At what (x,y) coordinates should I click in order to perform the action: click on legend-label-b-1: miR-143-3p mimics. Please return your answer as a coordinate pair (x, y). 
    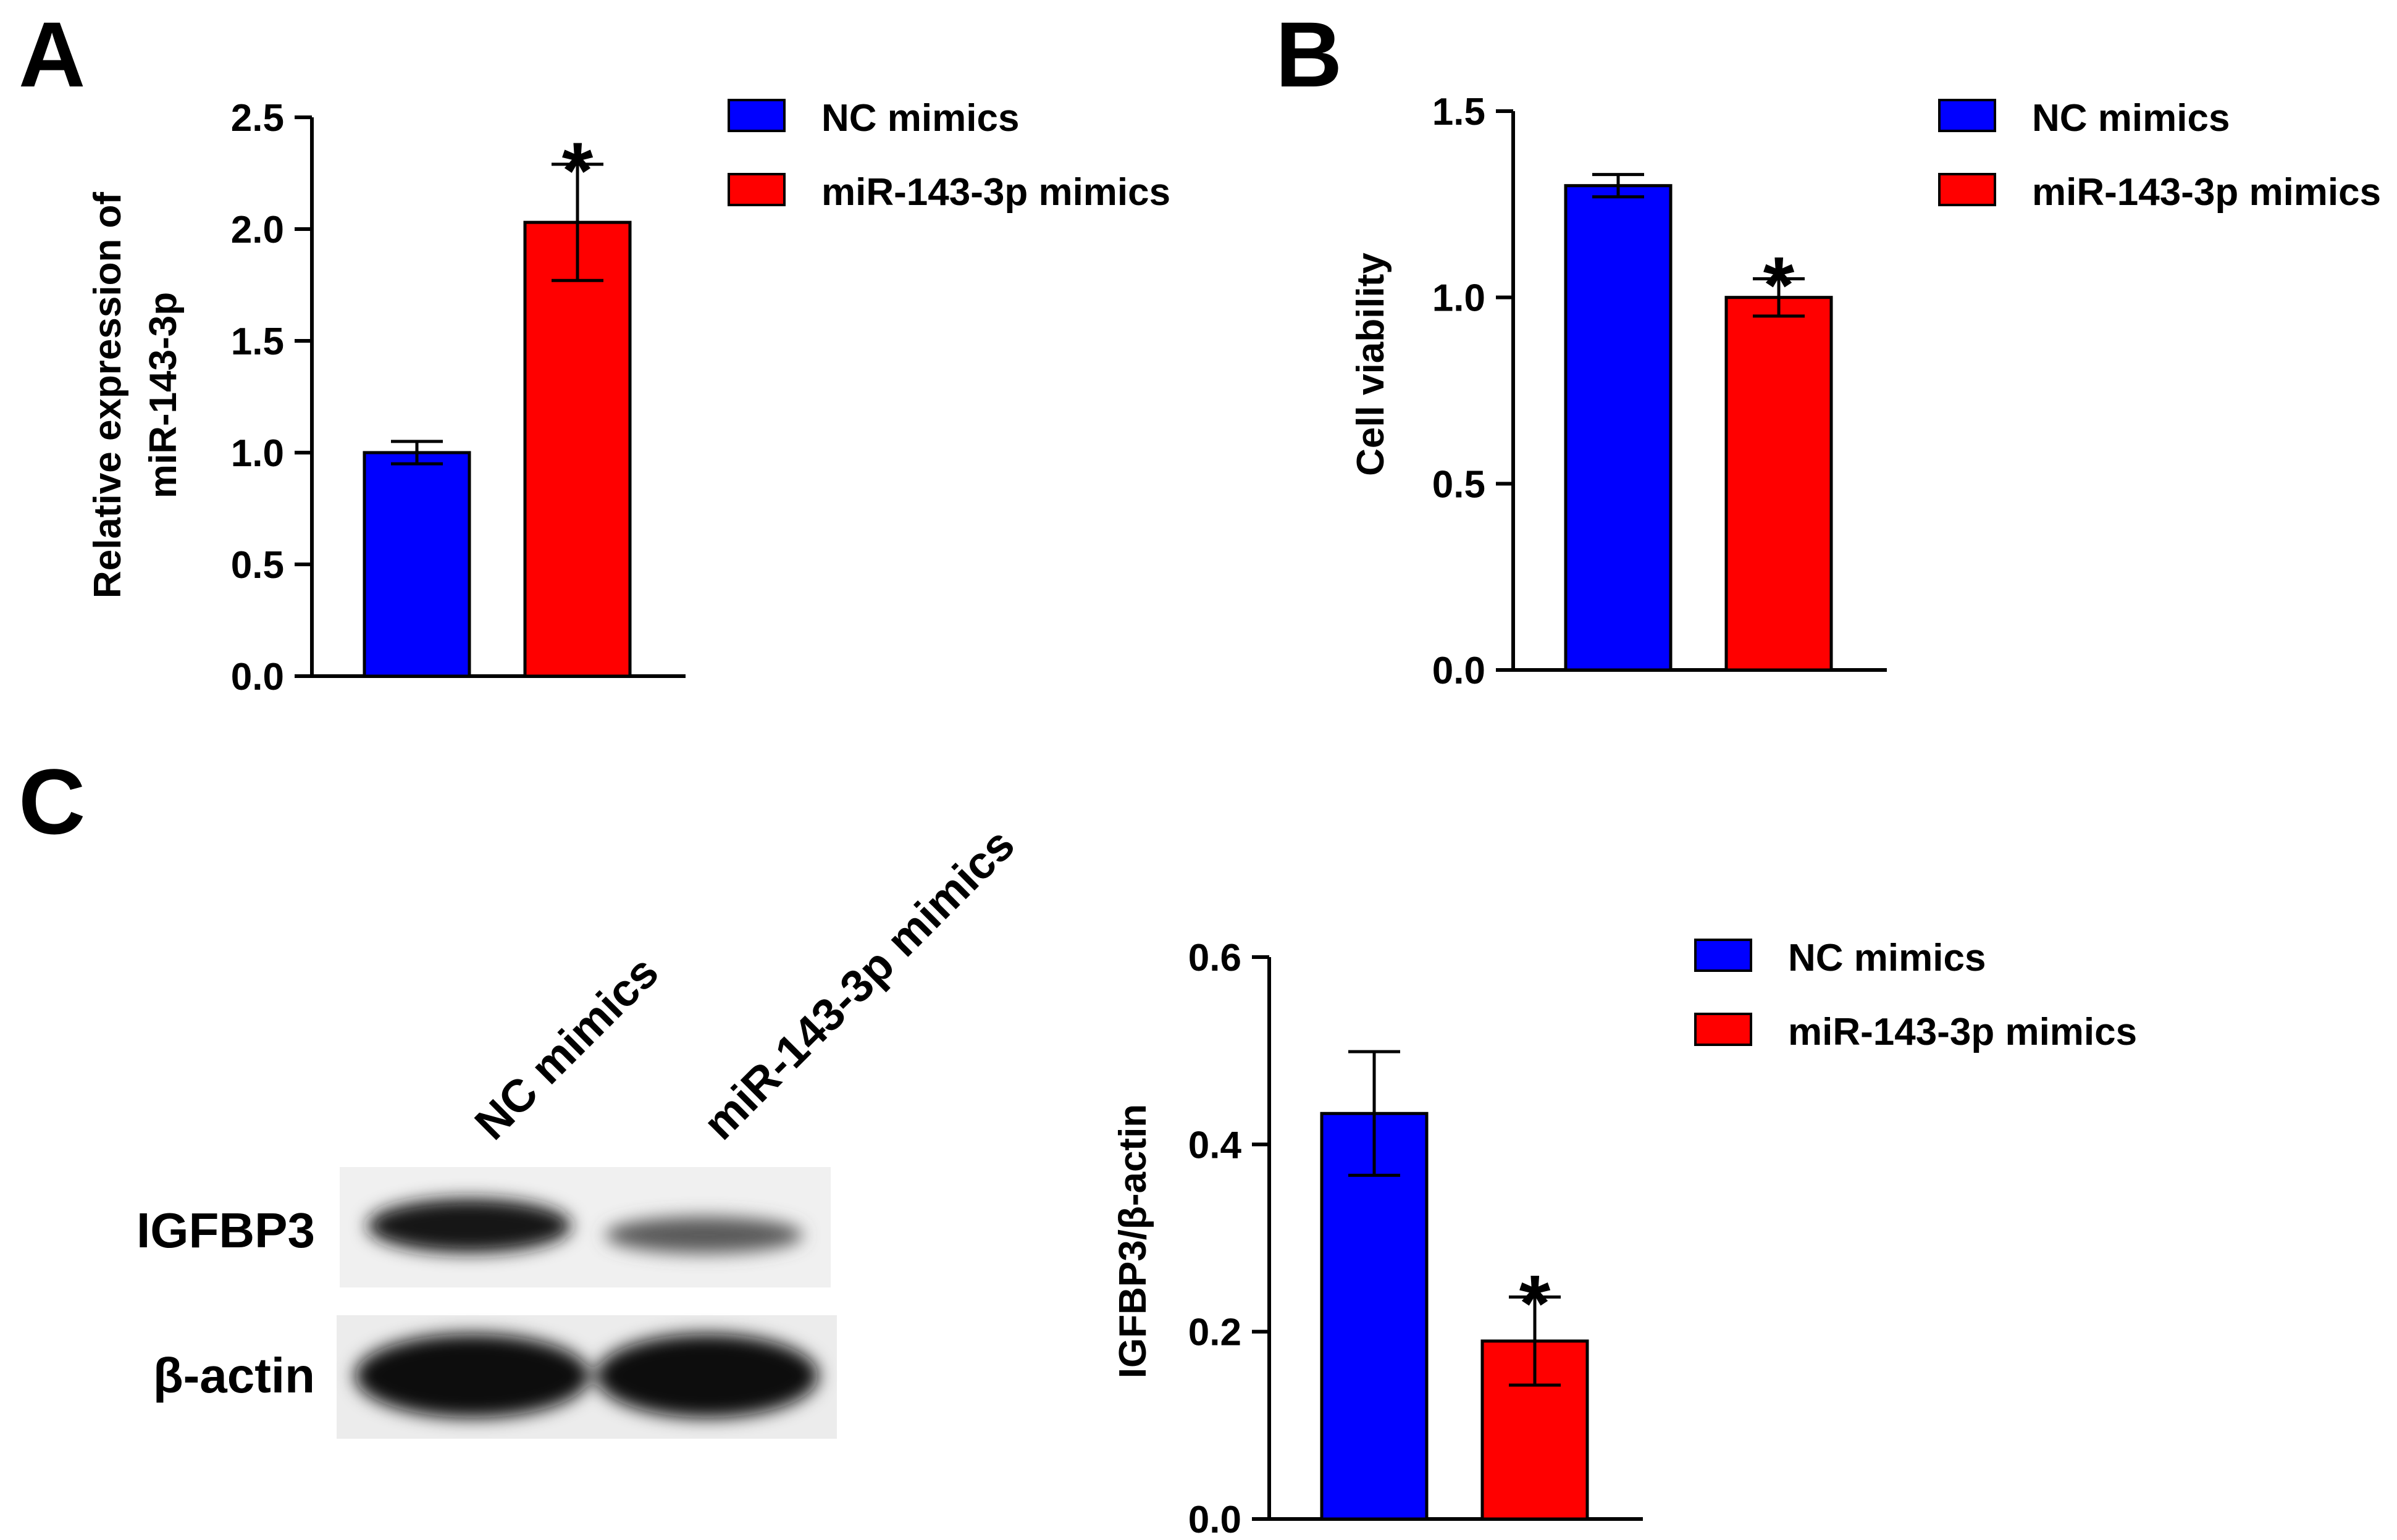
    Looking at the image, I should click on (2206, 192).